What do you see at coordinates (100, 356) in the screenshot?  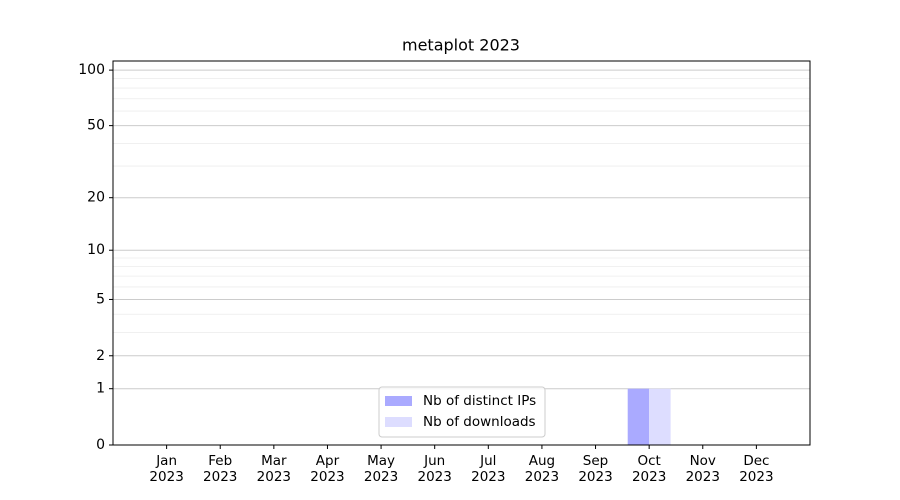 I see `y-tick-label: 2` at bounding box center [100, 356].